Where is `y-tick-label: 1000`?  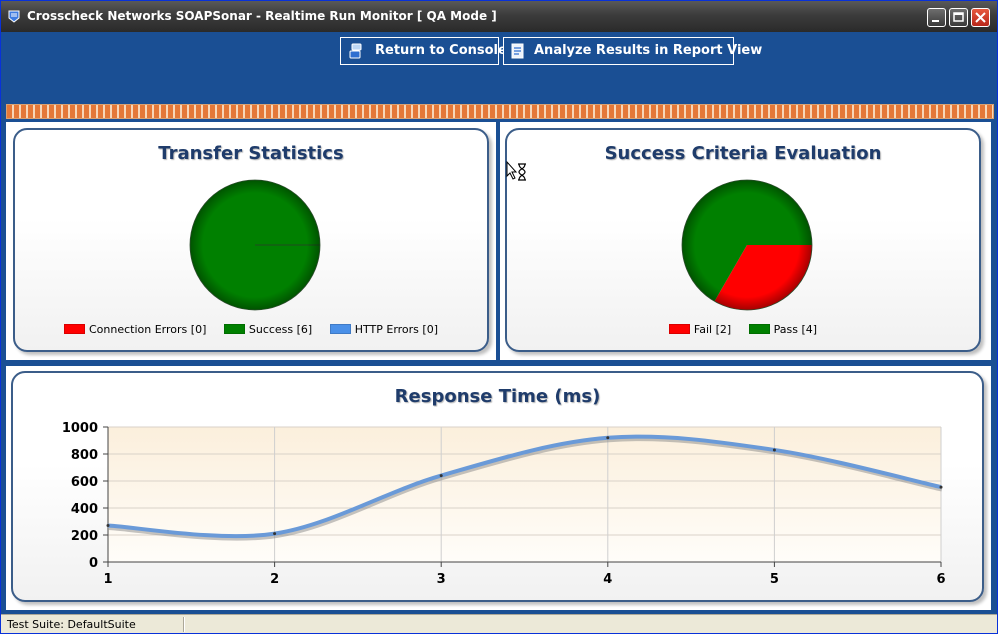
y-tick-label: 1000 is located at coordinates (80, 428).